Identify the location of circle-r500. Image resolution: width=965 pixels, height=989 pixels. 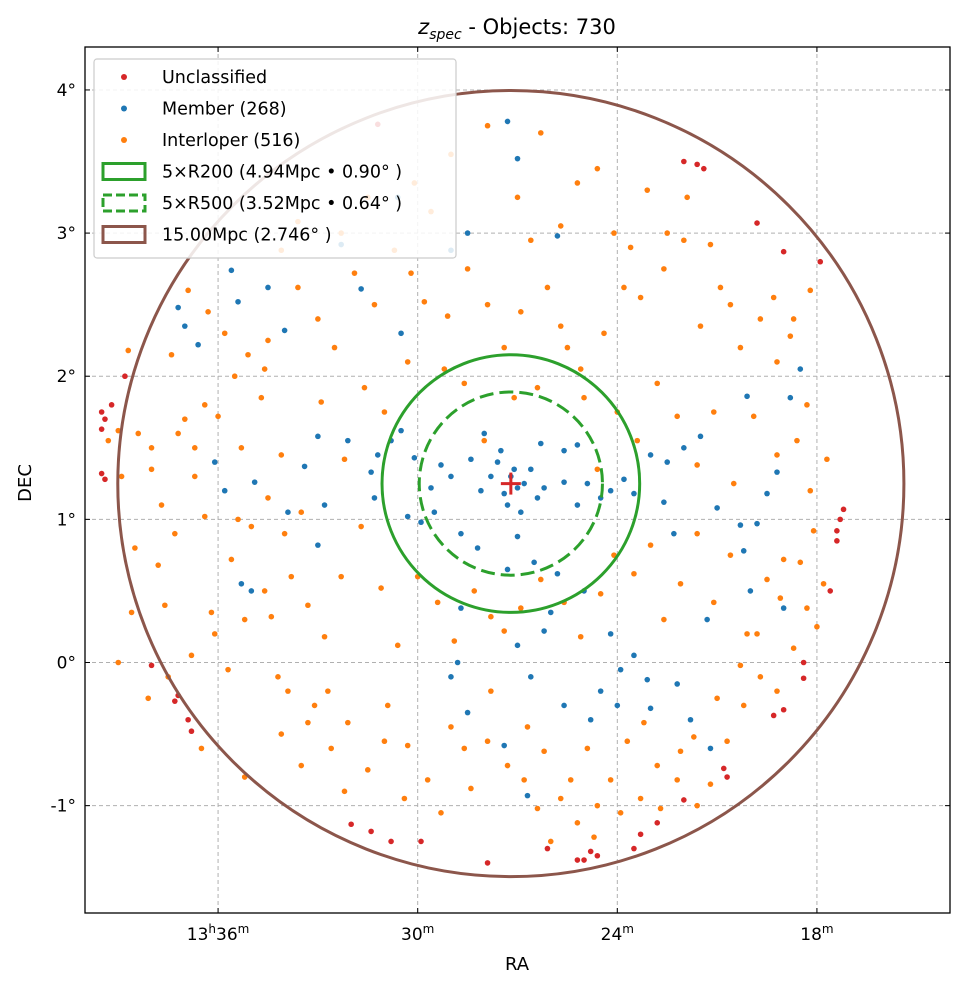
(510, 483).